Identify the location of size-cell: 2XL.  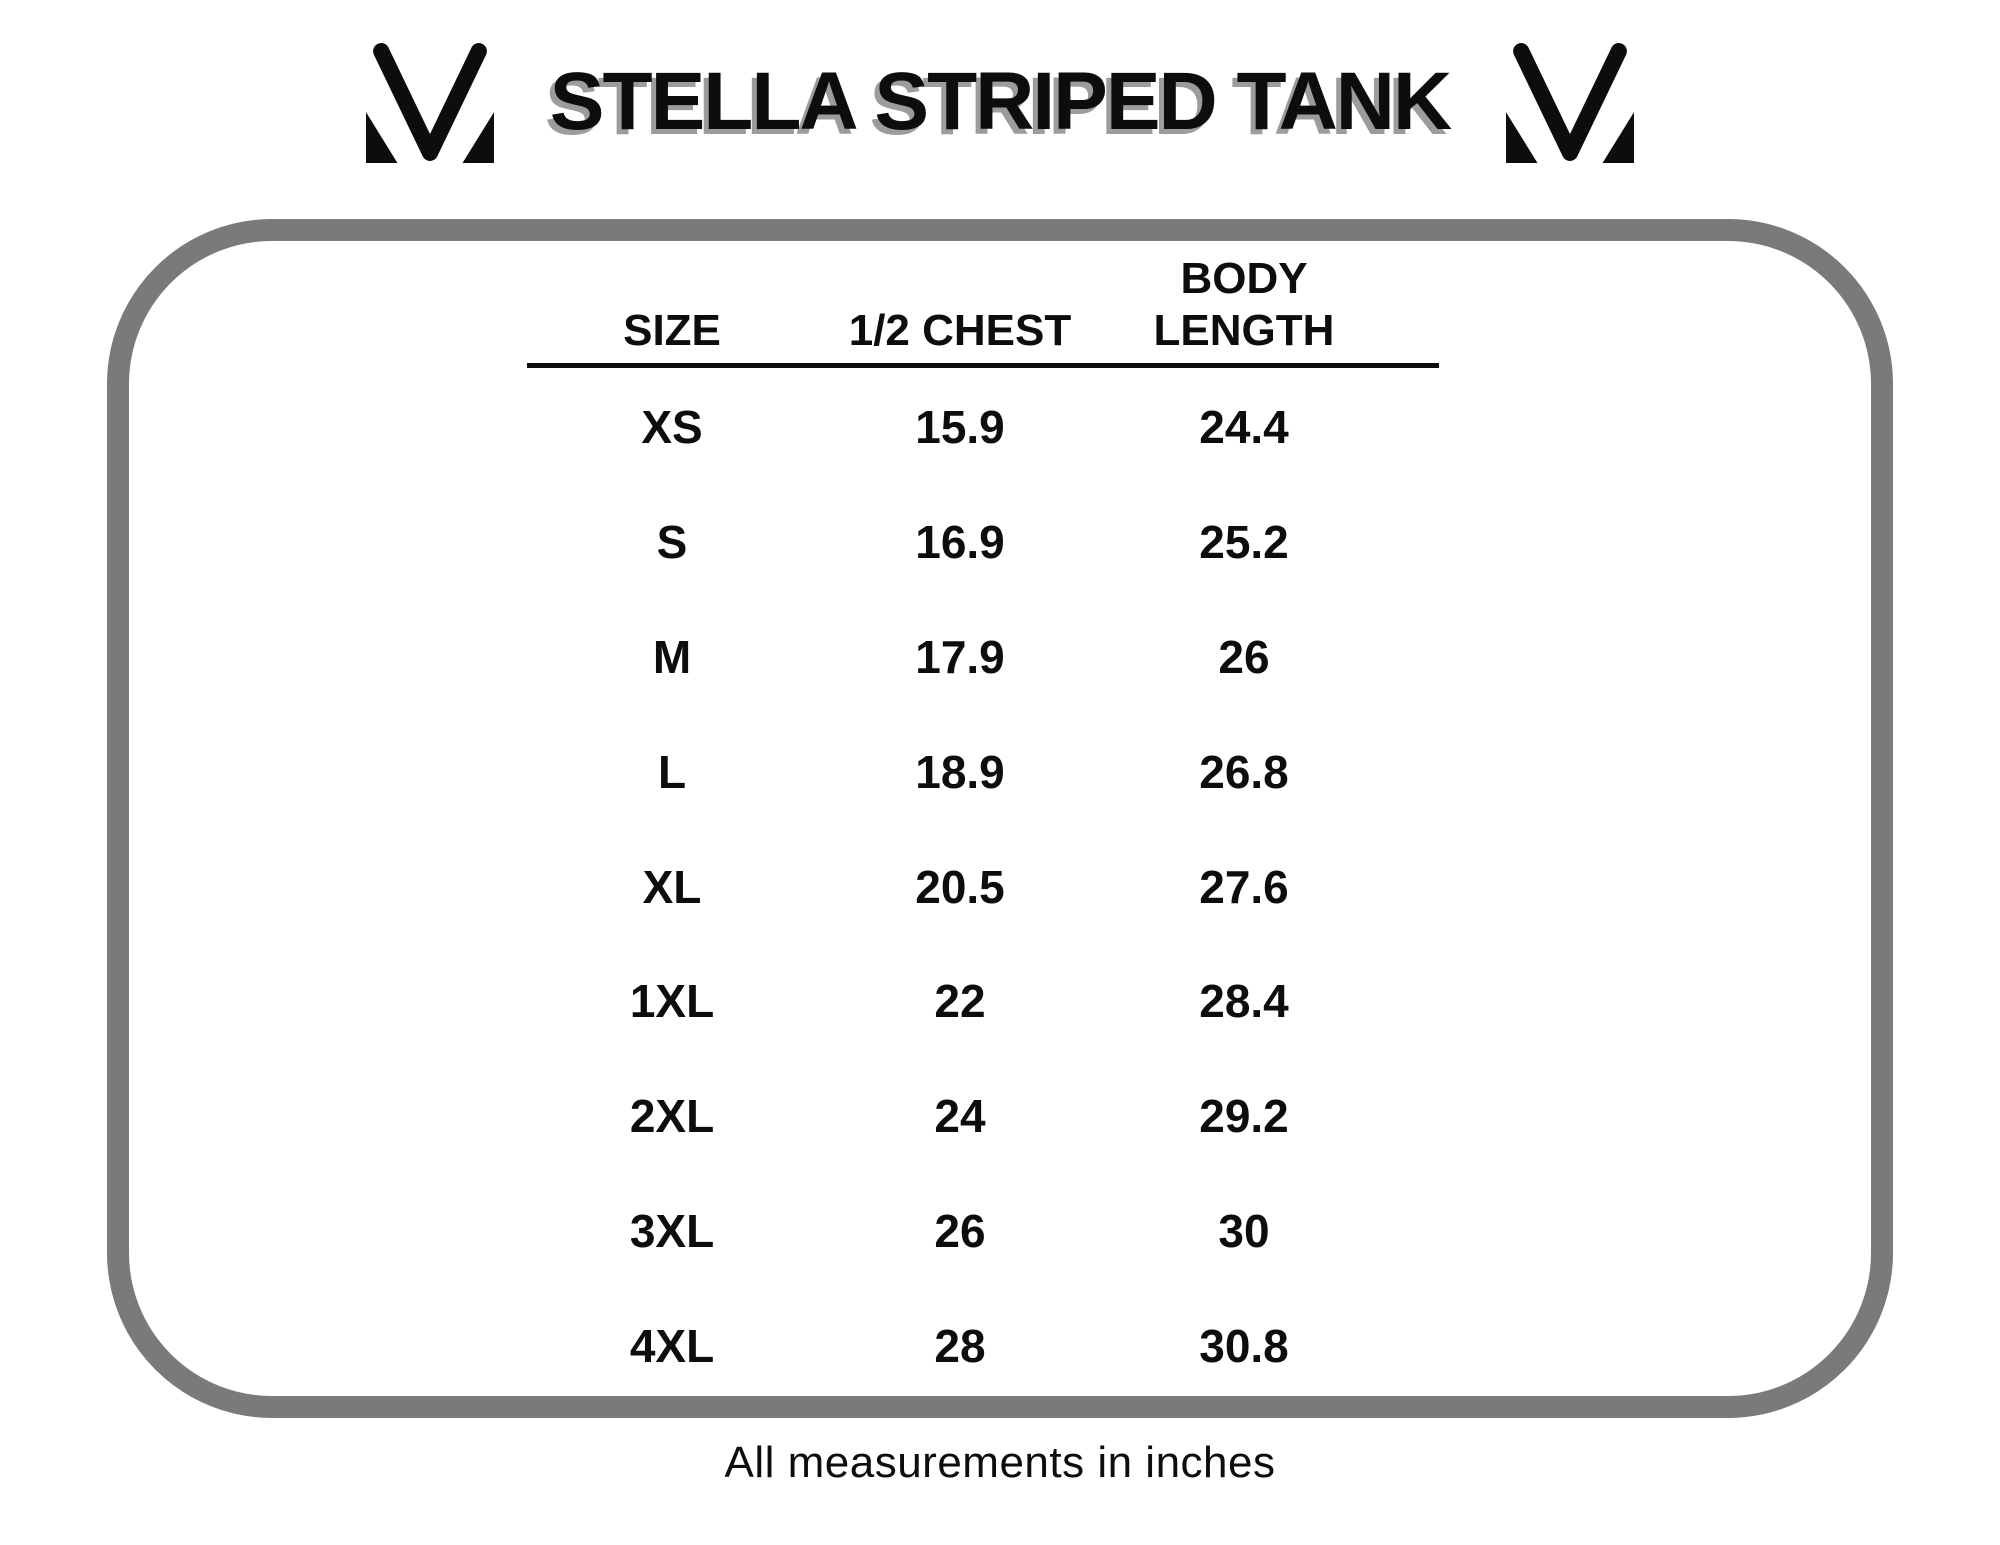
(672, 1116).